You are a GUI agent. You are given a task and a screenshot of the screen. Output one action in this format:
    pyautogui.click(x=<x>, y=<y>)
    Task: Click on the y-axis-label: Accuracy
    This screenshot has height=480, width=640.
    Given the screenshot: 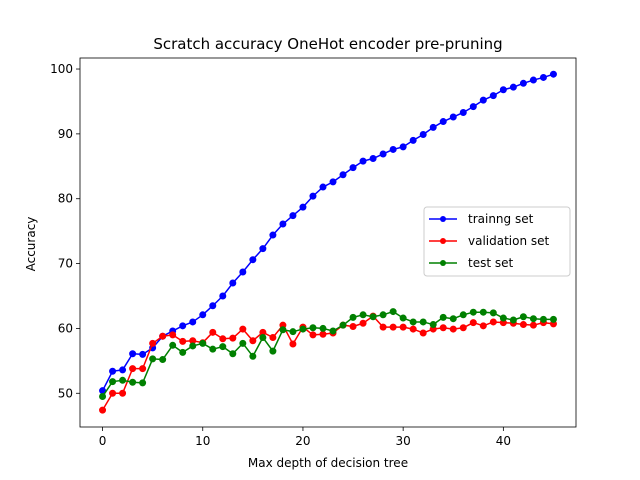 What is the action you would take?
    pyautogui.click(x=31, y=244)
    